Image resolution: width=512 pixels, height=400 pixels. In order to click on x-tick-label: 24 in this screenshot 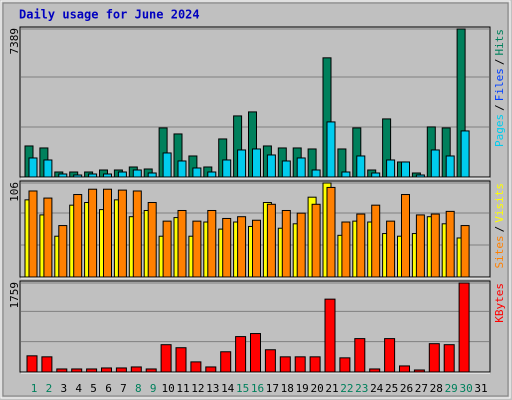, I will do `click(377, 388)`.